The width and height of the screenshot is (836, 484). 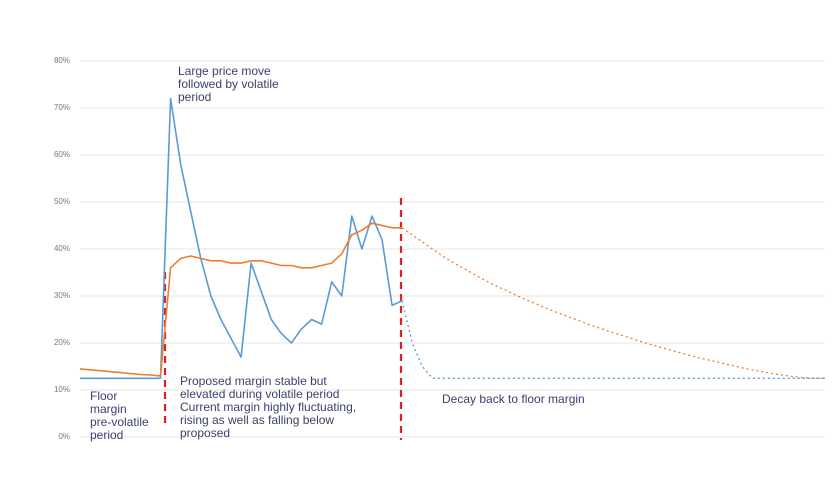 What do you see at coordinates (62, 107) in the screenshot?
I see `y-tick-label: 70%` at bounding box center [62, 107].